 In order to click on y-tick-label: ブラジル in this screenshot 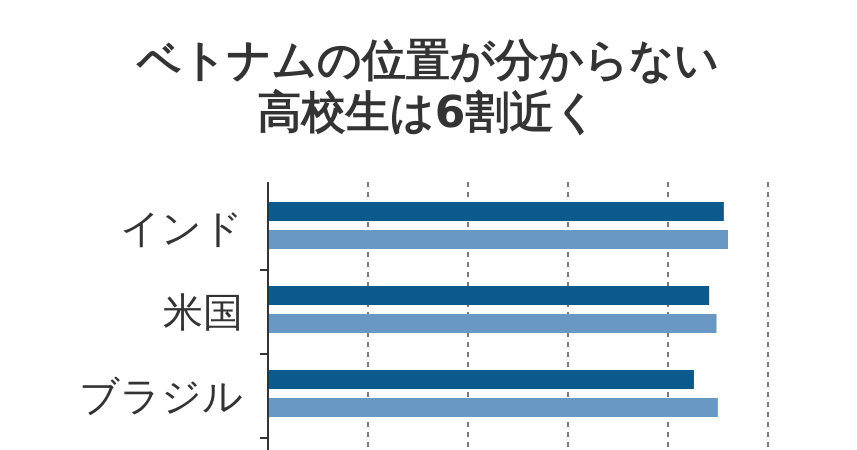, I will do `click(161, 397)`.